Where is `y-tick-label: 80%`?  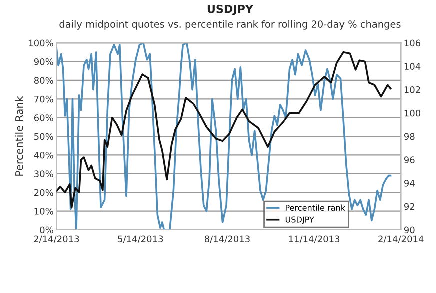
y-tick-label: 80% is located at coordinates (44, 80).